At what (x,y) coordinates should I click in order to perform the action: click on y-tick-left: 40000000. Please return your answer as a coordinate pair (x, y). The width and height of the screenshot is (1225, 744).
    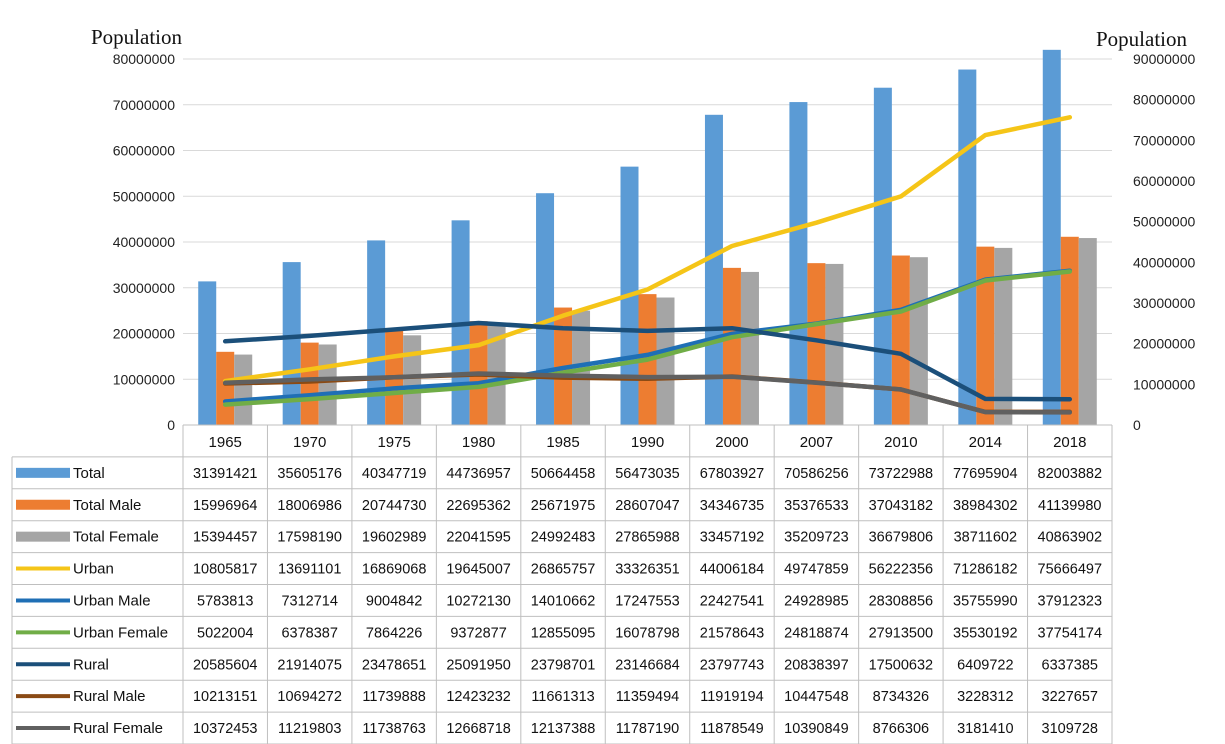
    Looking at the image, I should click on (144, 242).